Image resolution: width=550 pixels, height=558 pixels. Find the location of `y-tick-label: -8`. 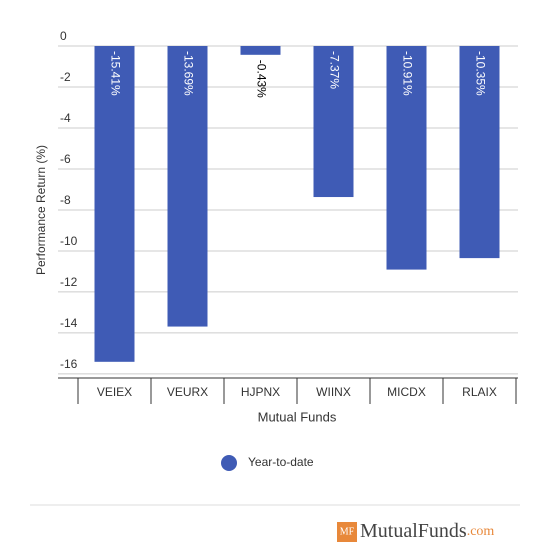

y-tick-label: -8 is located at coordinates (65, 200).